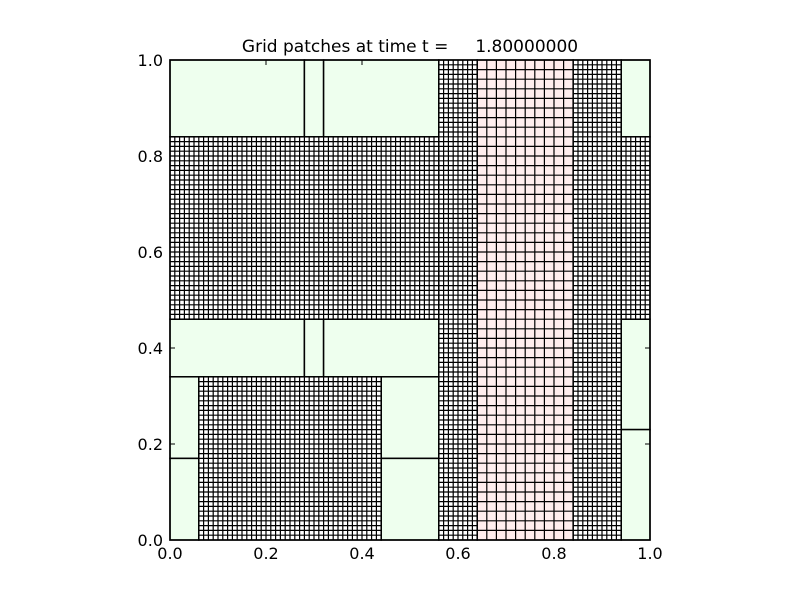 This screenshot has height=600, width=800. Describe the element at coordinates (150, 60) in the screenshot. I see `y-tick-label: 1.0` at that location.